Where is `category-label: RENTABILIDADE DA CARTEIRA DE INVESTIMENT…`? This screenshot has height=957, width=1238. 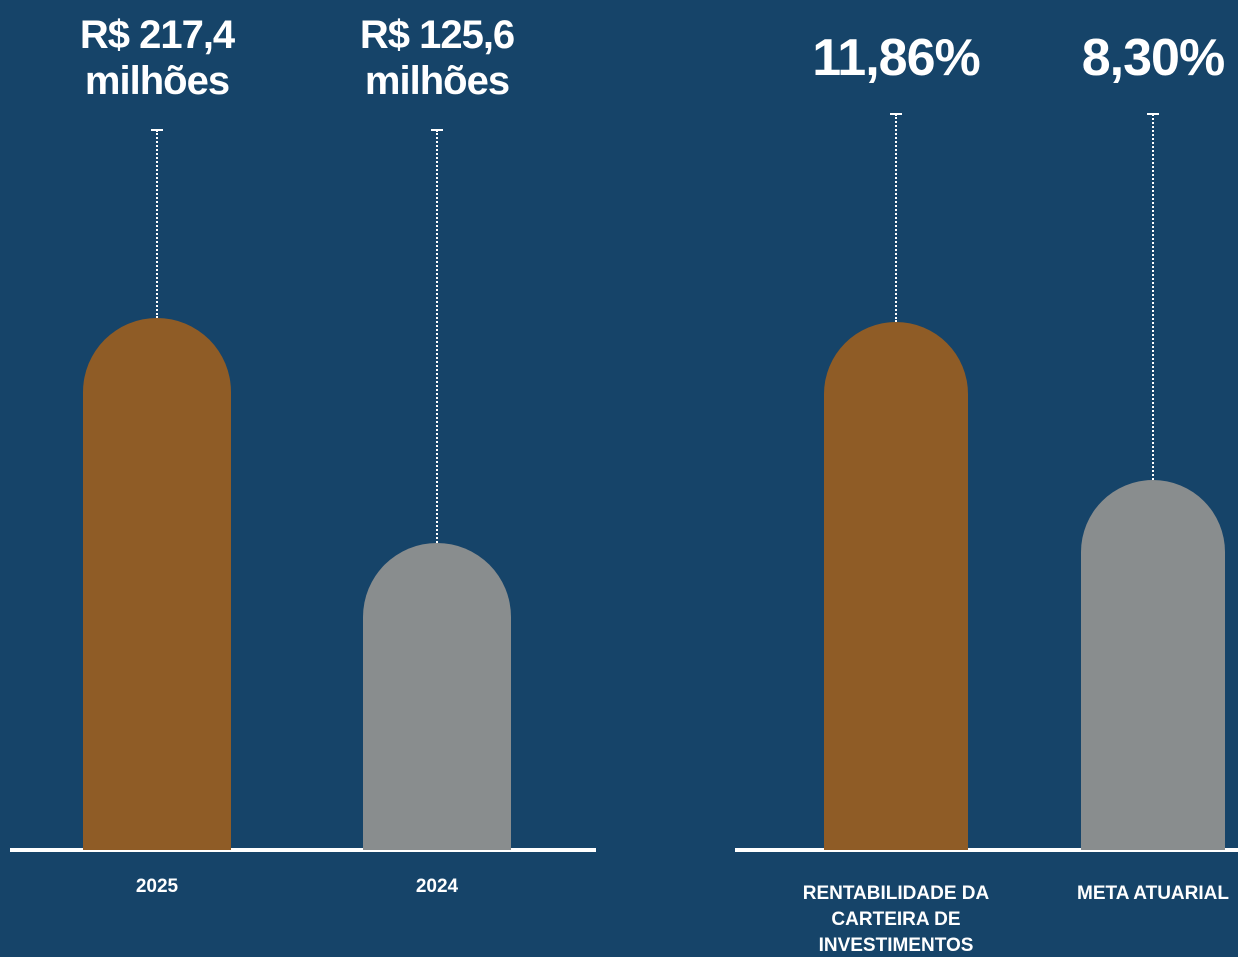
category-label: RENTABILIDADE DA CARTEIRA DE INVESTIMENT… is located at coordinates (896, 919).